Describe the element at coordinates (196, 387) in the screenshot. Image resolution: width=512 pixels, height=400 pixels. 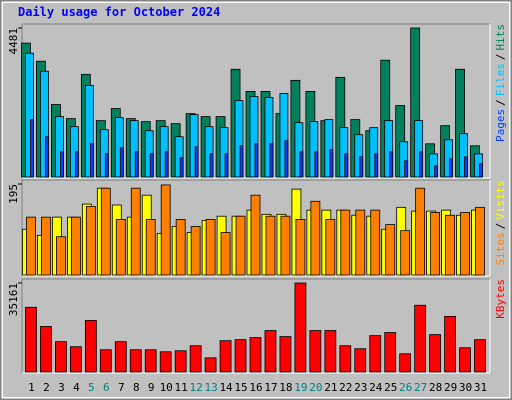
I see `x-tick-label: 12` at that location.